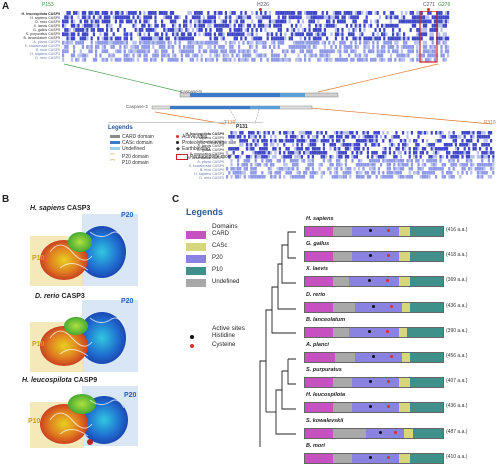  Describe the element at coordinates (47, 58) in the screenshot. I see `alignment-row-label: D. rerio CASP3` at that location.